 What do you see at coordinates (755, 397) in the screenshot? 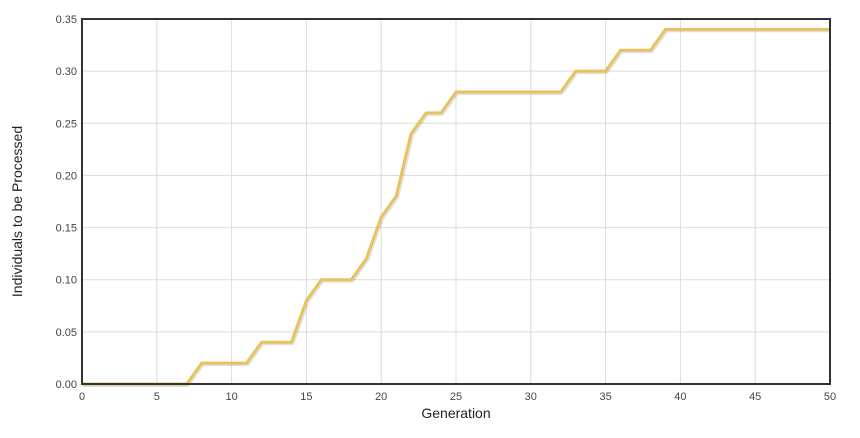
I see `x-tick-label: 45` at bounding box center [755, 397].